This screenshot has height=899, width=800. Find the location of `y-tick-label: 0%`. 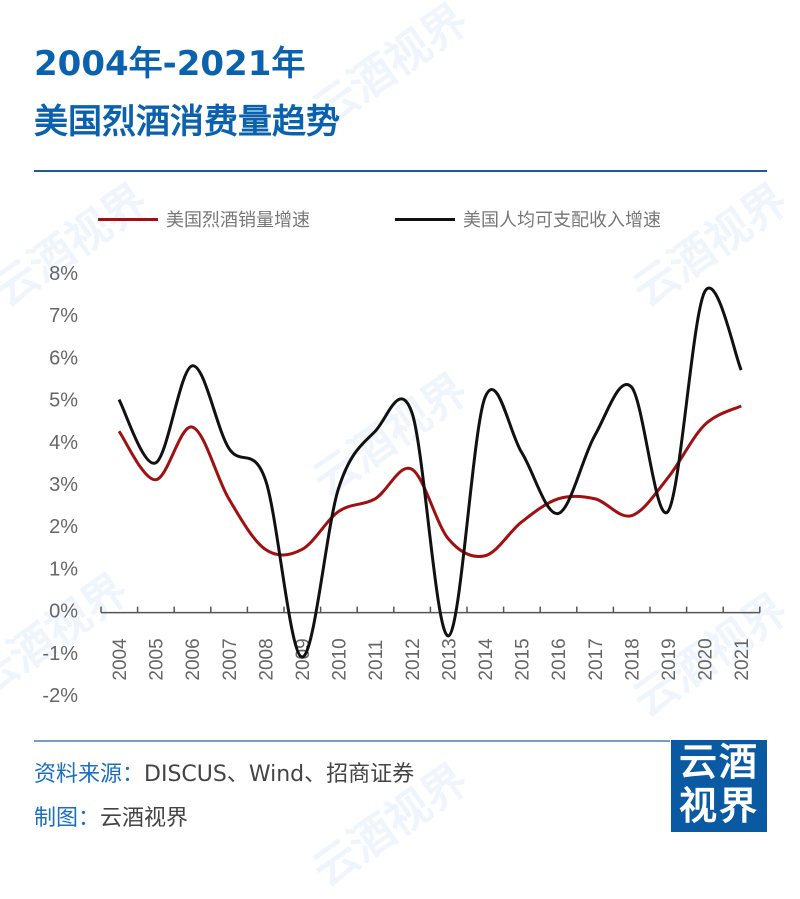

y-tick-label: 0% is located at coordinates (63, 612).